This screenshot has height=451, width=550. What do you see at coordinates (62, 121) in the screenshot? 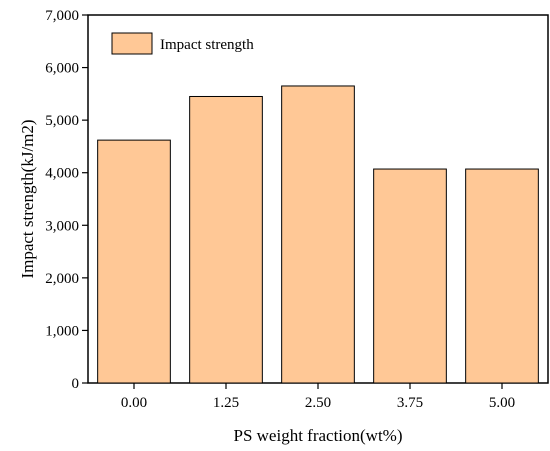
I see `y-tick-label: 5,000` at bounding box center [62, 121].